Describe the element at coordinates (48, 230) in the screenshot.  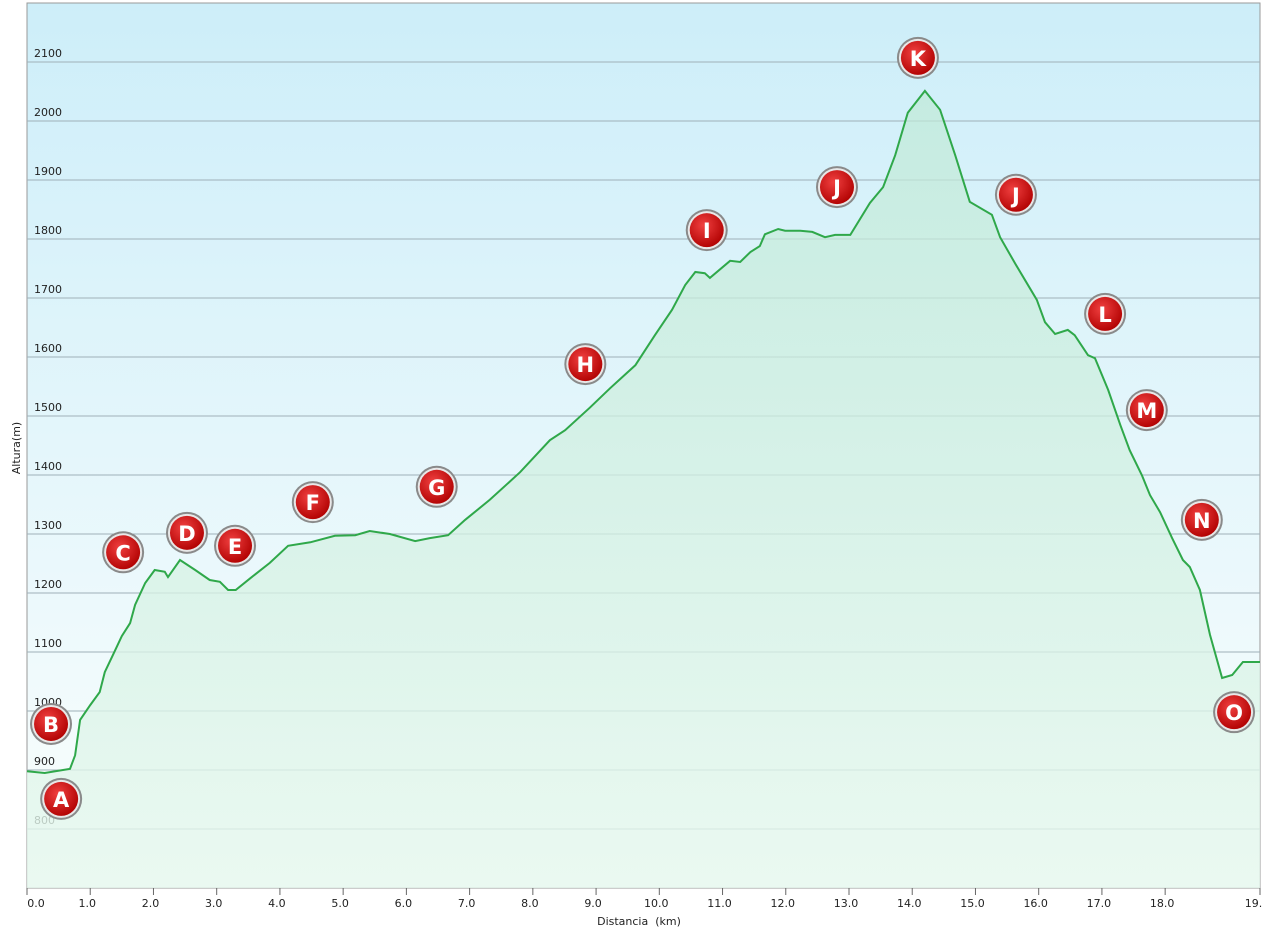
I see `y-tick-label: 1800` at that location.